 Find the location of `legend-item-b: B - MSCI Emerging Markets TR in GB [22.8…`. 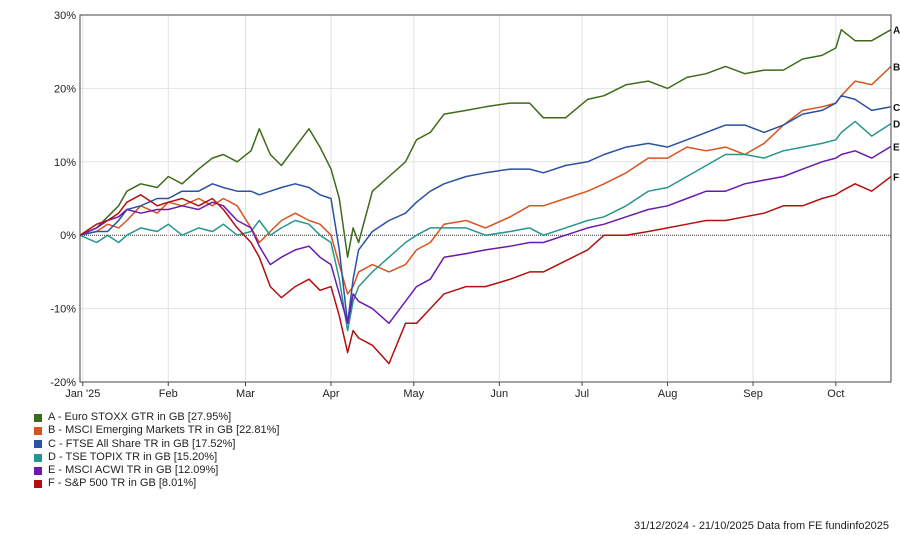

legend-item-b: B - MSCI Emerging Markets TR in GB [22.8… is located at coordinates (156, 430).